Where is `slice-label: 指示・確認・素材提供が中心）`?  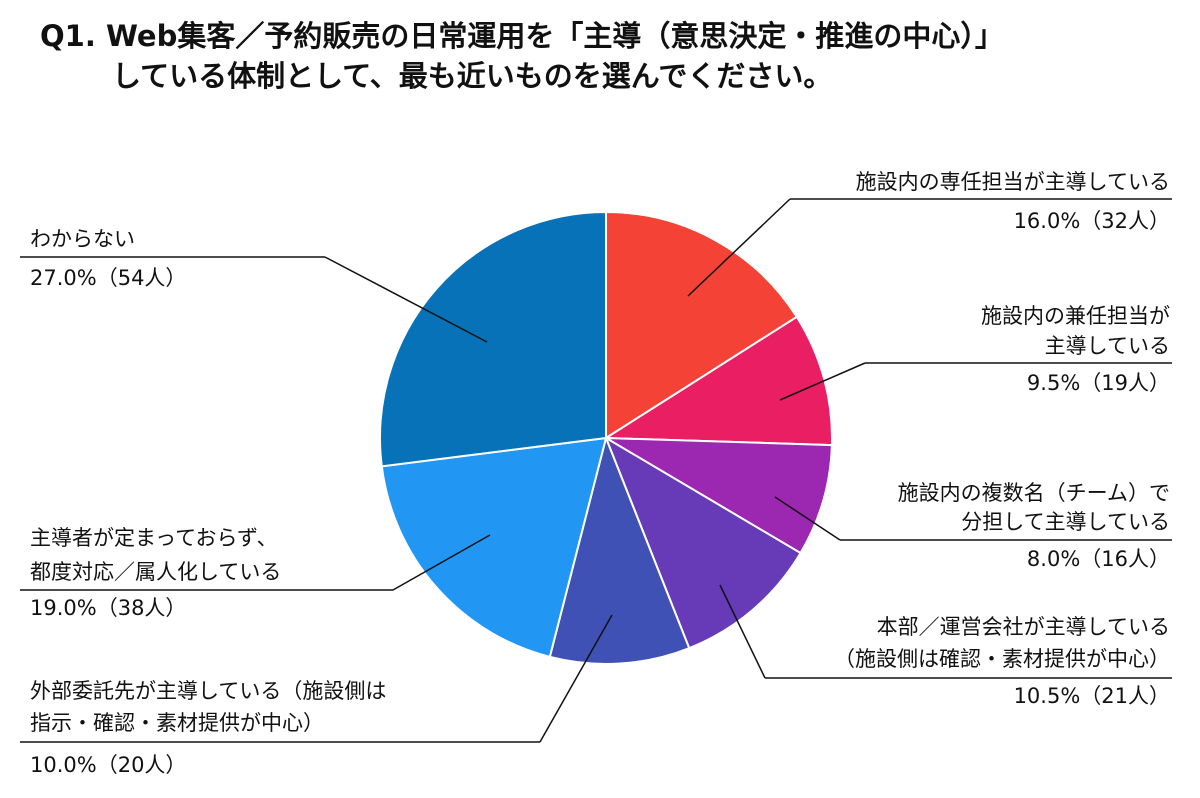 slice-label: 指示・確認・素材提供が中心） is located at coordinates (177, 723).